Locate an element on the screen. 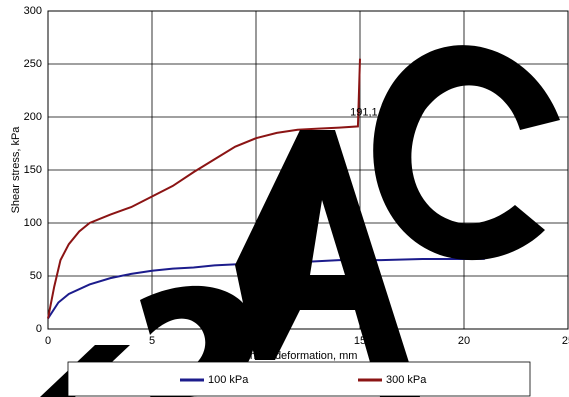  y-tick-label: 200 is located at coordinates (33, 117).